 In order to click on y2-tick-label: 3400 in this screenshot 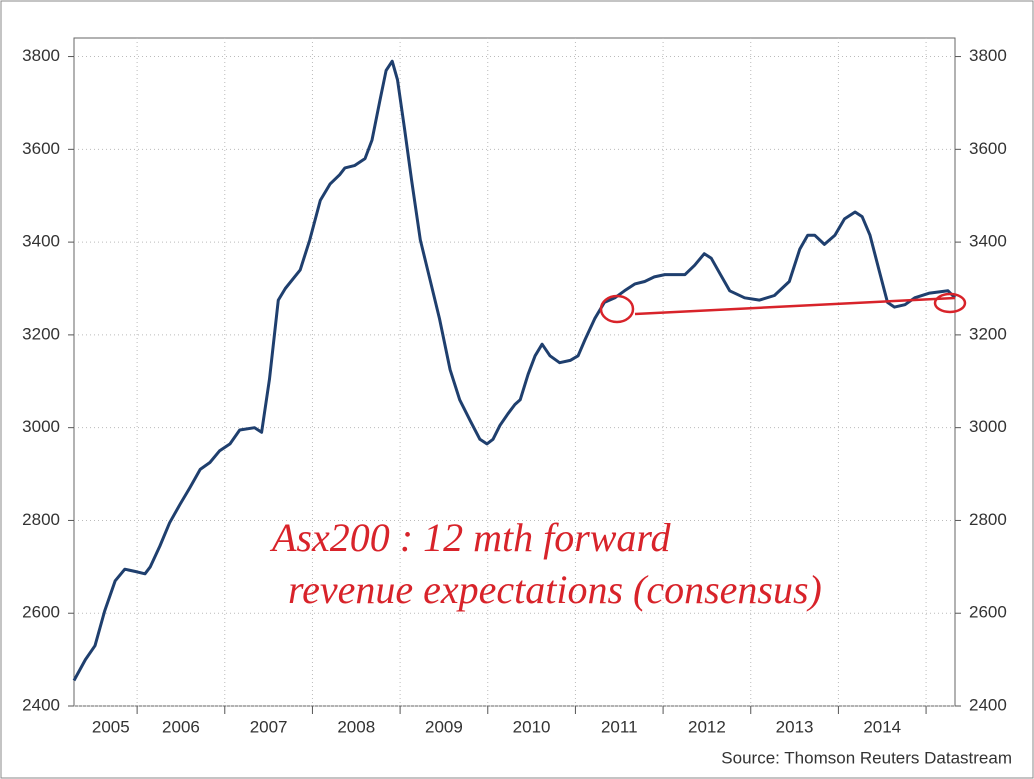, I will do `click(988, 241)`.